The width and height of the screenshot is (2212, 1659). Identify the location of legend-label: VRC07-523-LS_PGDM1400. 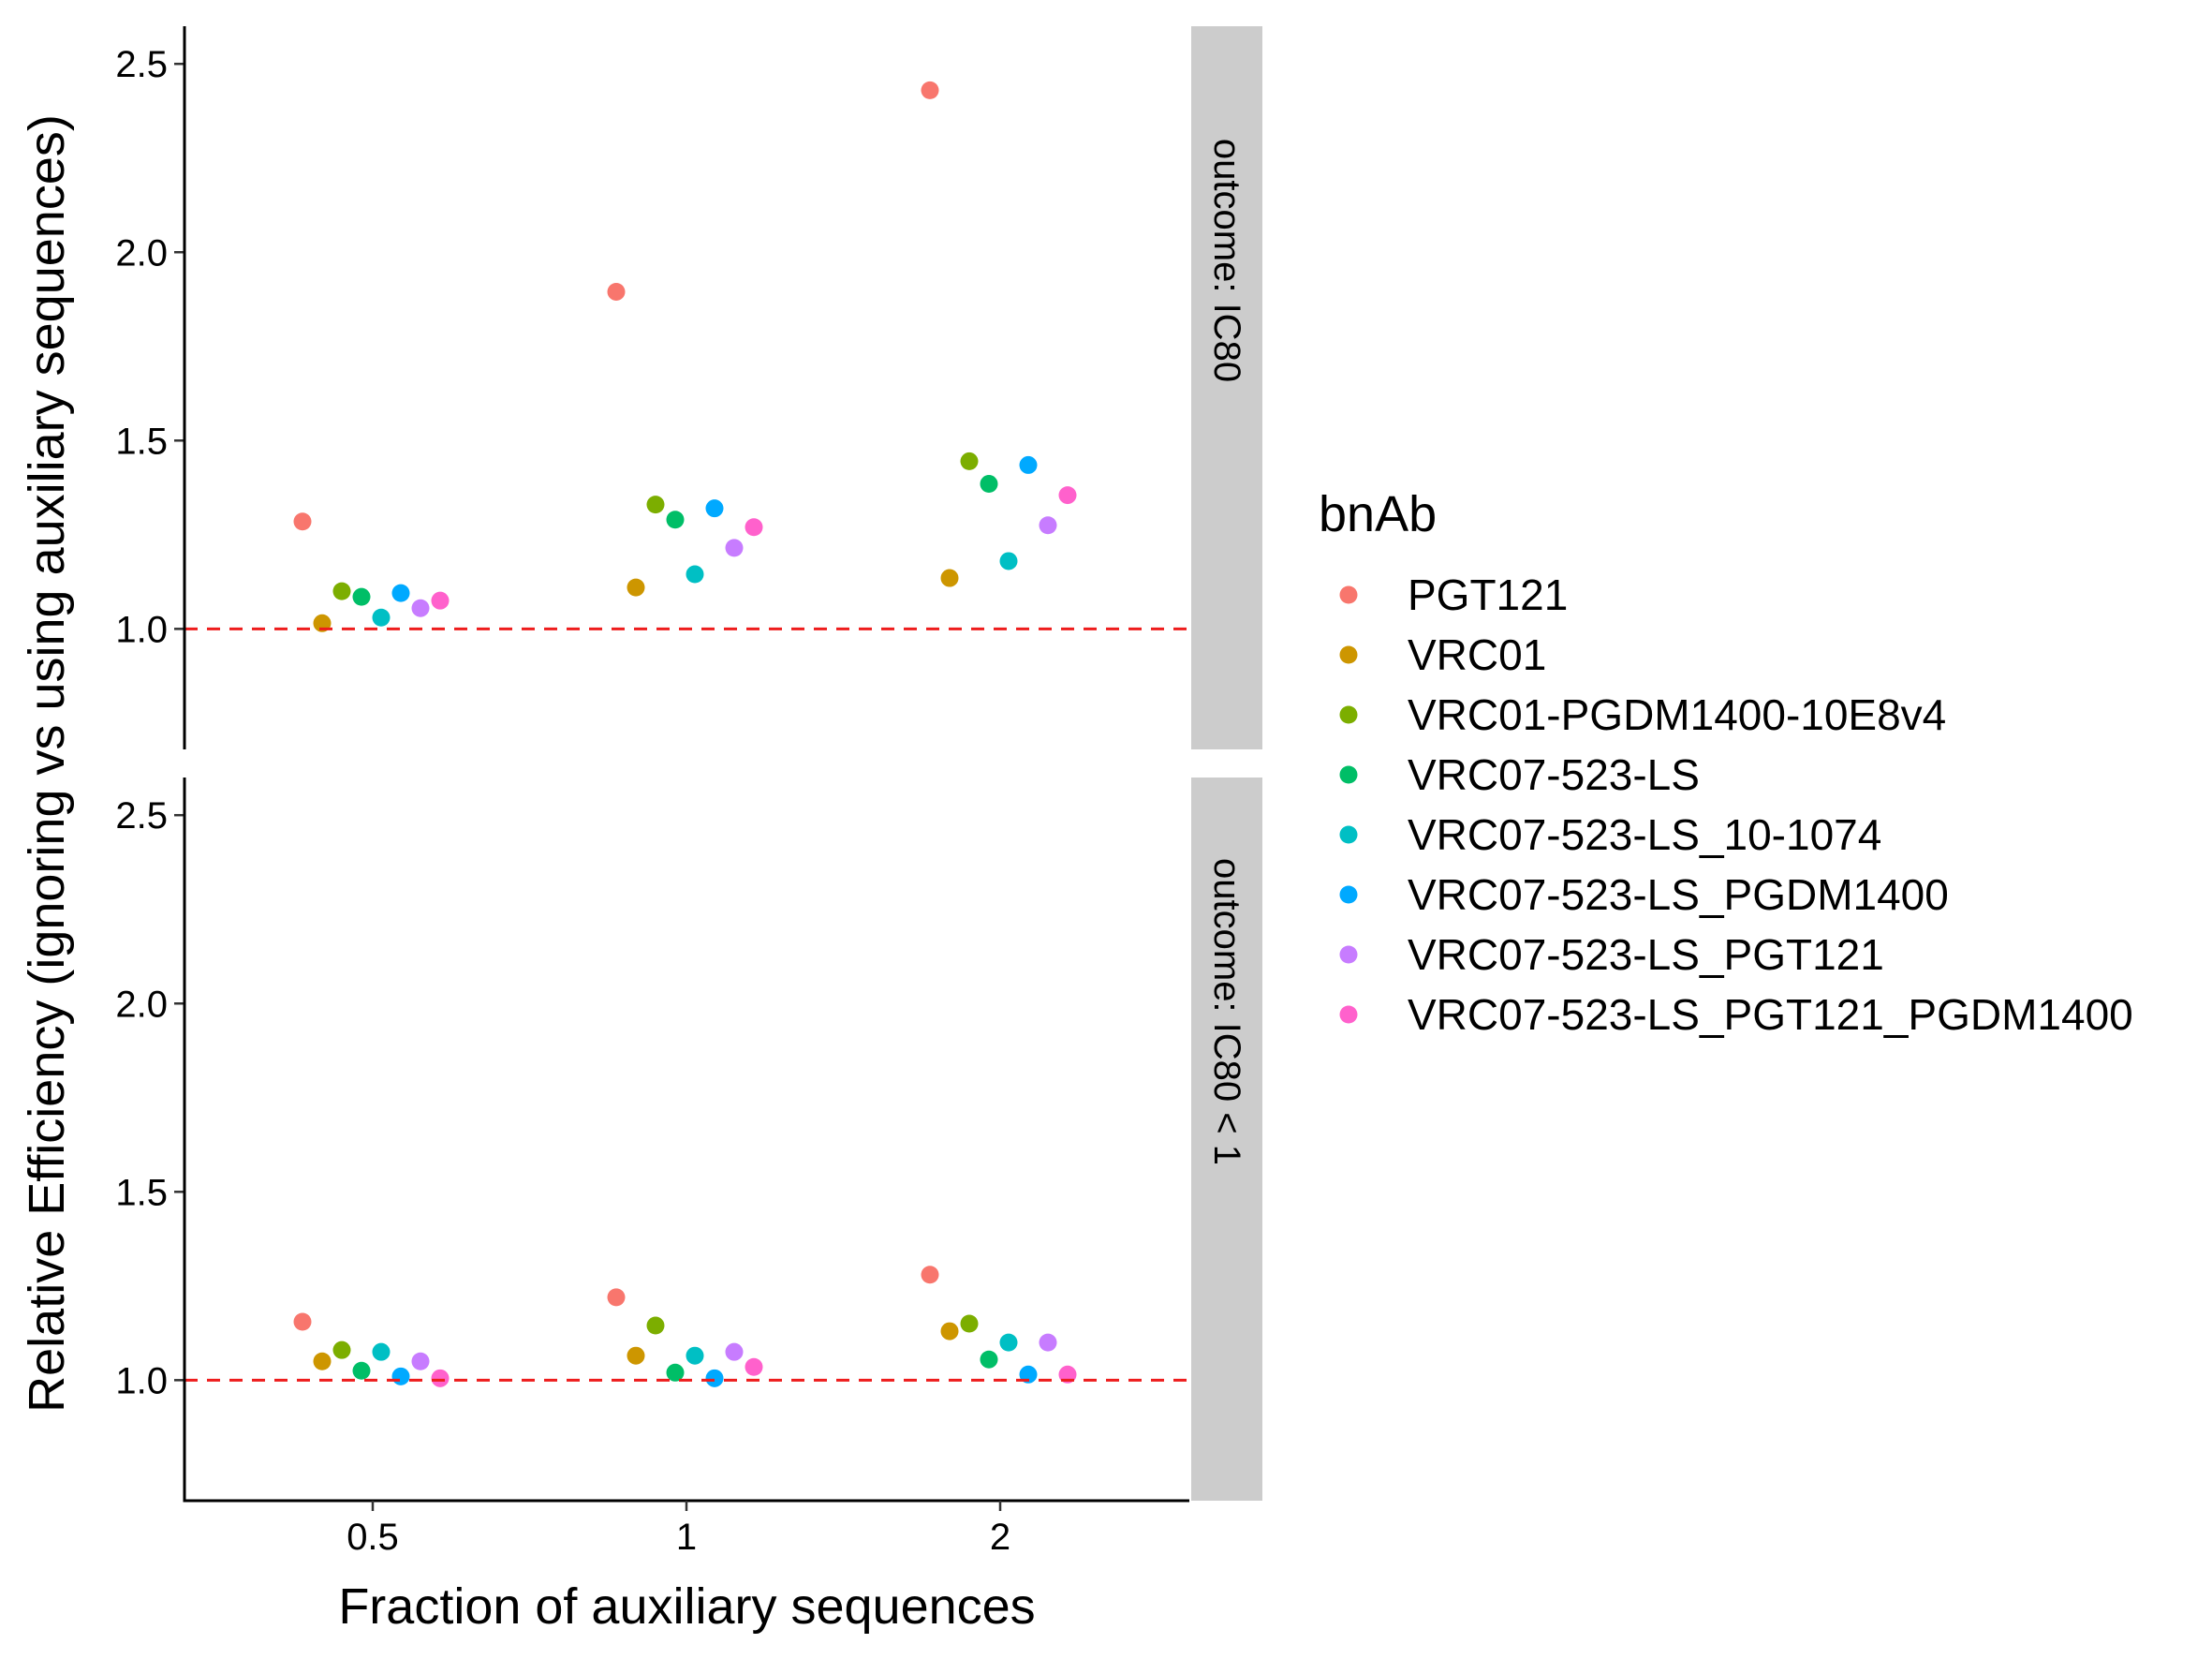
(1678, 894).